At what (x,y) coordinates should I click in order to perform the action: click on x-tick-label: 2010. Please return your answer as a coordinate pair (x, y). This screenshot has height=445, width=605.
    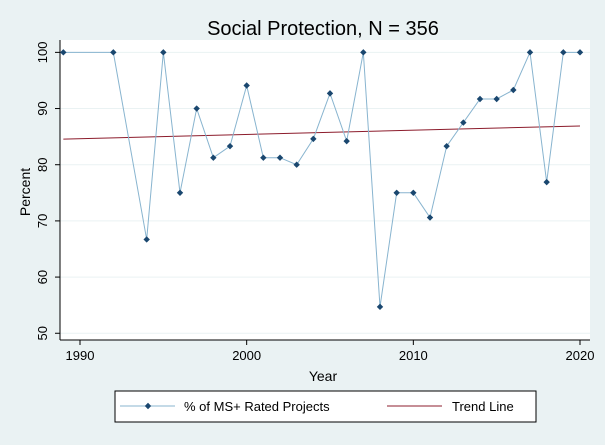
    Looking at the image, I should click on (413, 355).